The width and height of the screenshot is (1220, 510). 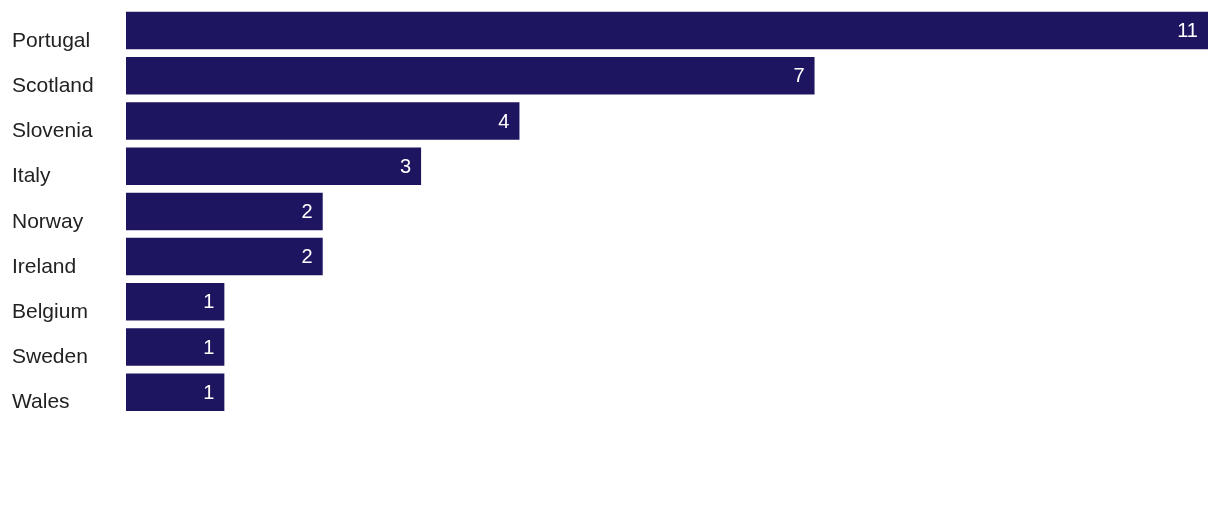 I want to click on data-label: 3, so click(x=405, y=165).